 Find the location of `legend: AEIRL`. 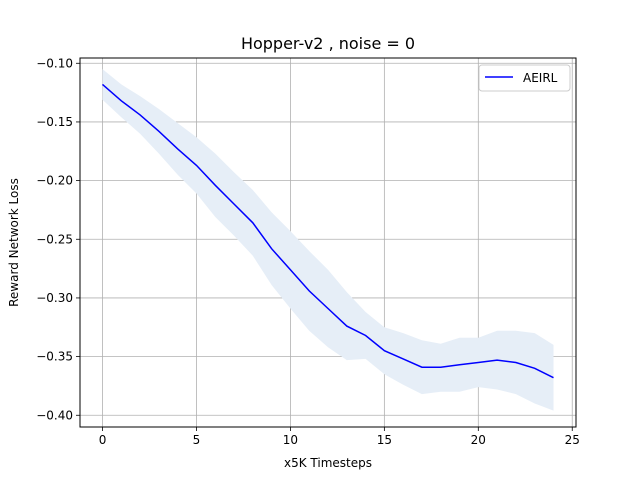

legend: AEIRL is located at coordinates (524, 78).